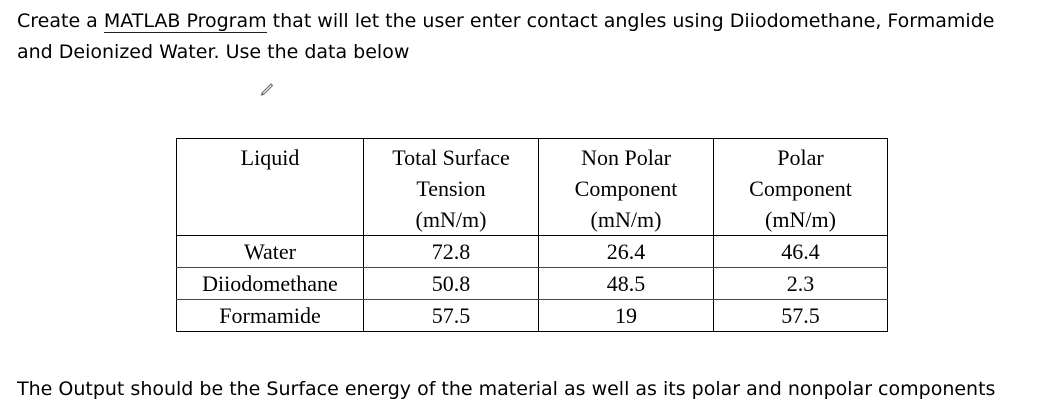  Describe the element at coordinates (800, 251) in the screenshot. I see `table-cell: 46.4` at that location.